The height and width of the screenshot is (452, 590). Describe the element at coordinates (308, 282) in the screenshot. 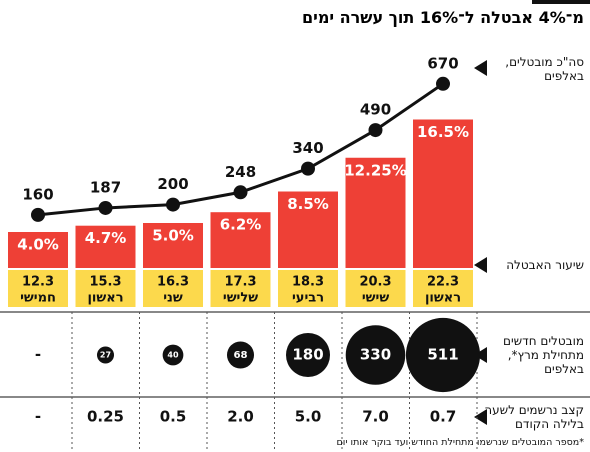

I see `x-tick-label: 18.3` at that location.